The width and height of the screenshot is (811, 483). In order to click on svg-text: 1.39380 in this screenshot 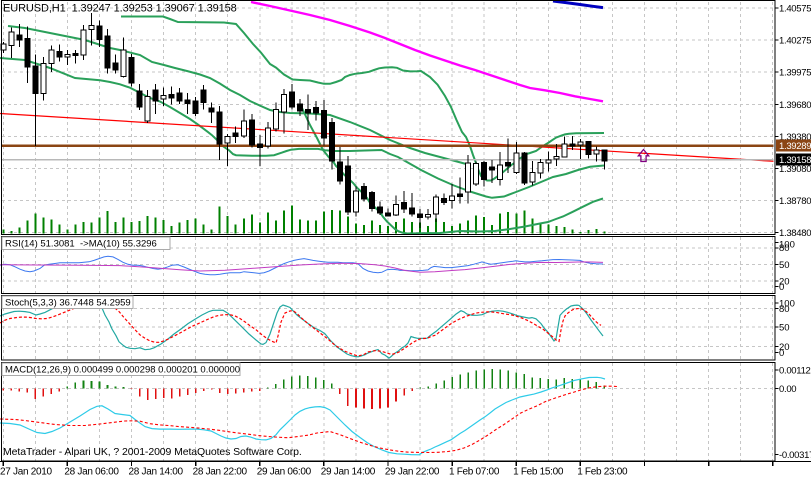, I will do `click(795, 137)`.